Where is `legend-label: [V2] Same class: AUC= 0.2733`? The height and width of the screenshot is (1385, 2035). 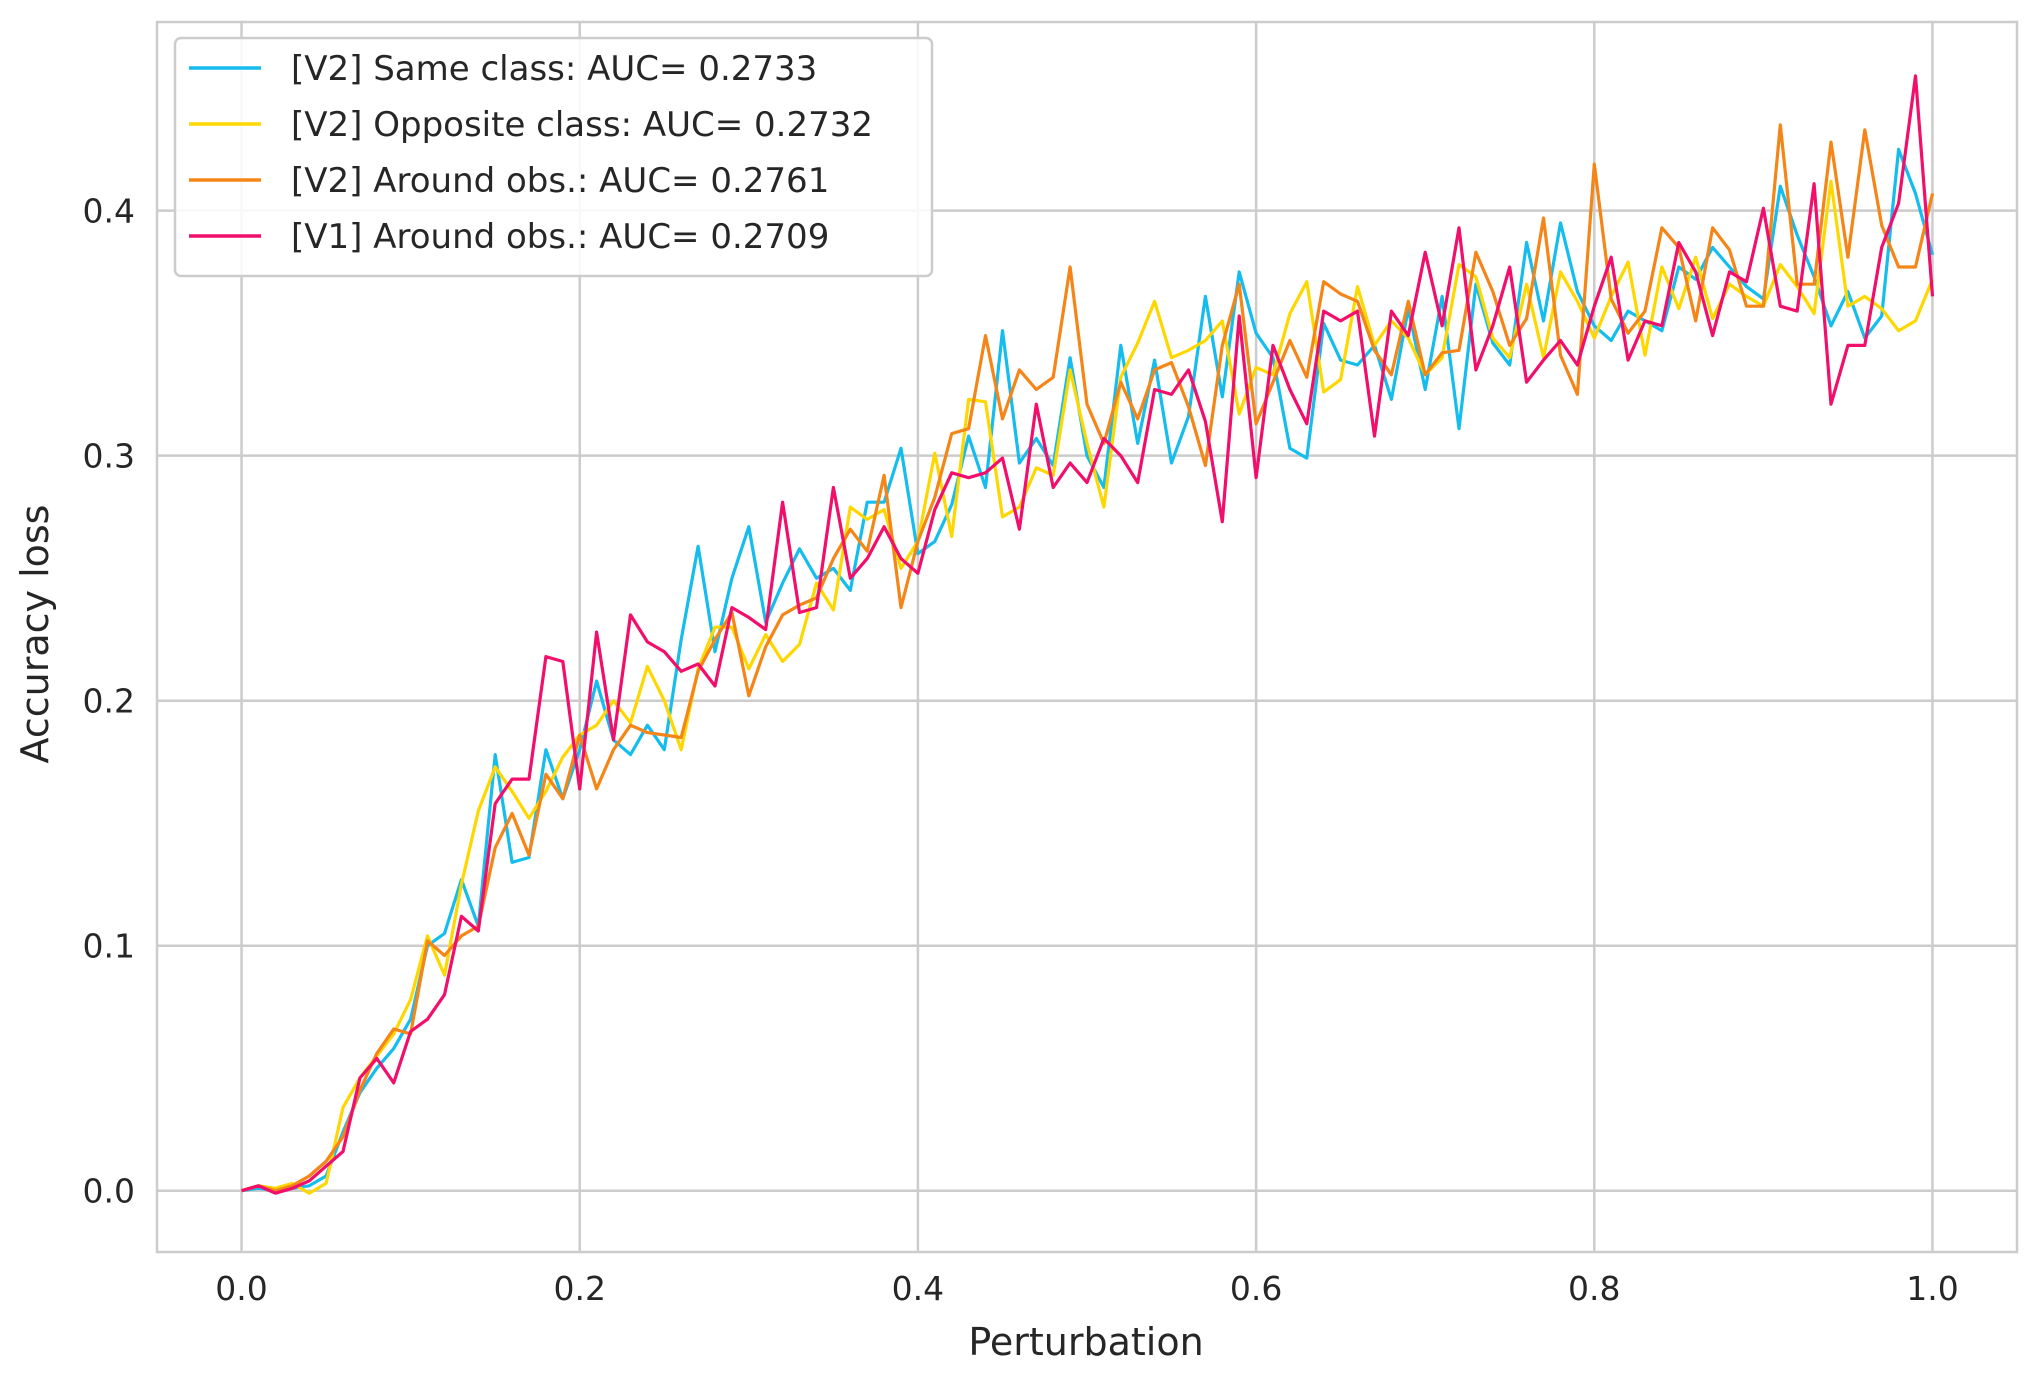
legend-label: [V2] Same class: AUC= 0.2733 is located at coordinates (554, 69).